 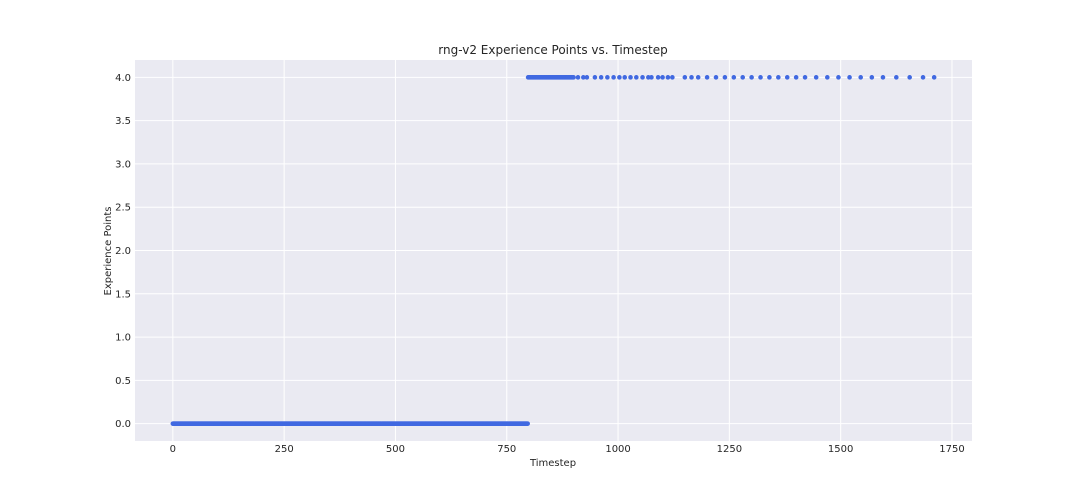 I want to click on x-tick-label: 1250, so click(x=729, y=449).